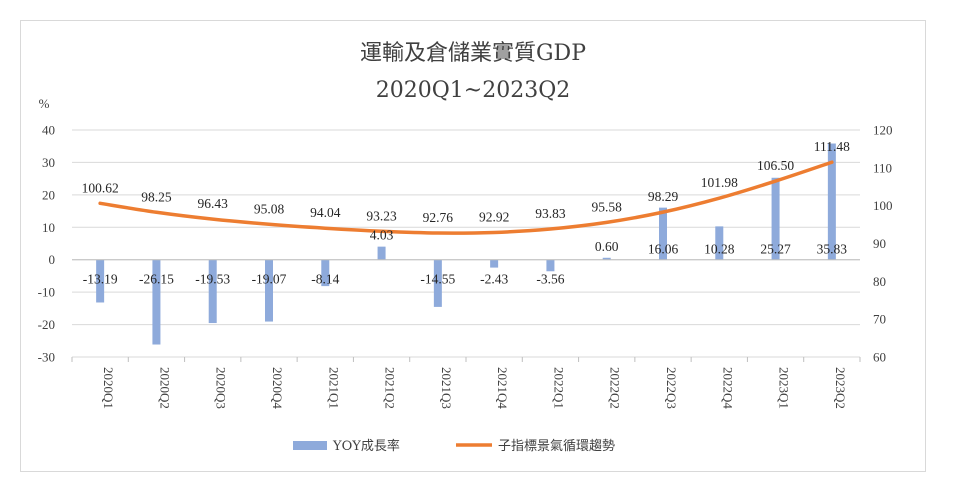  I want to click on y-tick-label: -30, so click(46, 357).